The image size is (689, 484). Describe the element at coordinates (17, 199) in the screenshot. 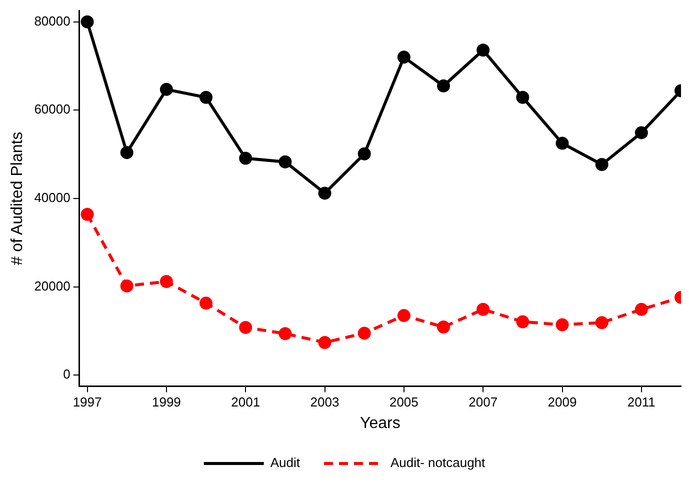

I see `y-axis-title: # of Audited Plants` at that location.